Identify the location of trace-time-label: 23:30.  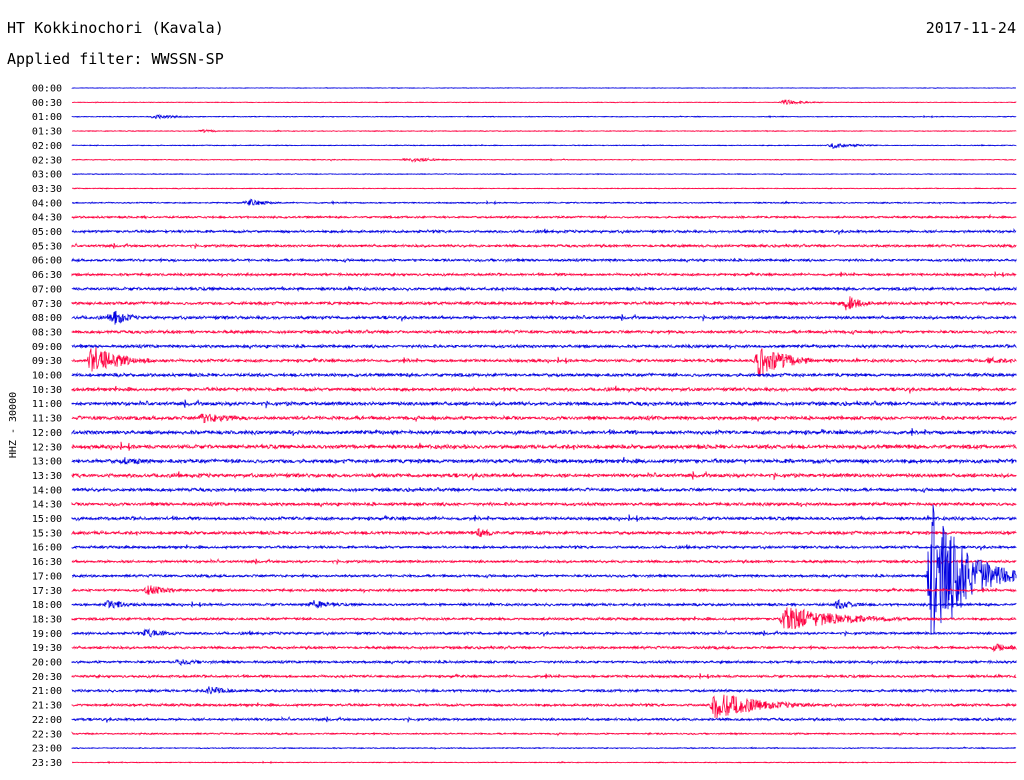
(47, 763).